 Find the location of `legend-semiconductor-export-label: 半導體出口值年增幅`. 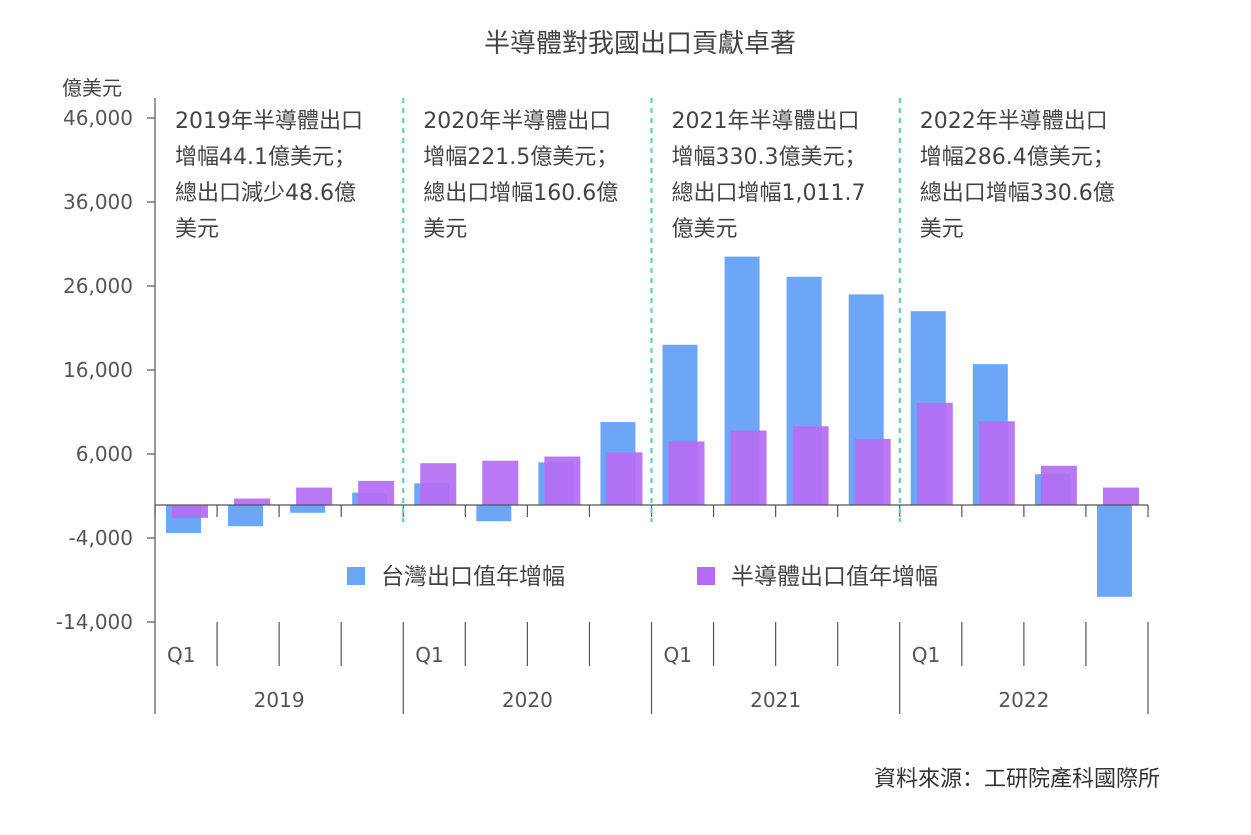

legend-semiconductor-export-label: 半導體出口值年增幅 is located at coordinates (834, 577).